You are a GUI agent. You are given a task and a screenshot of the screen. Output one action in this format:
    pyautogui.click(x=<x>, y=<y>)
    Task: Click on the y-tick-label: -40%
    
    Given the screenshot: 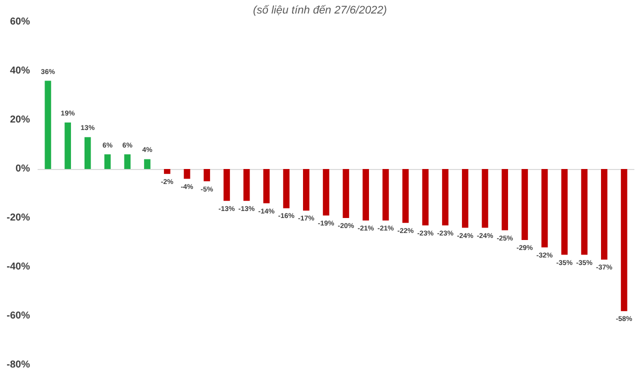 What is the action you would take?
    pyautogui.click(x=18, y=267)
    